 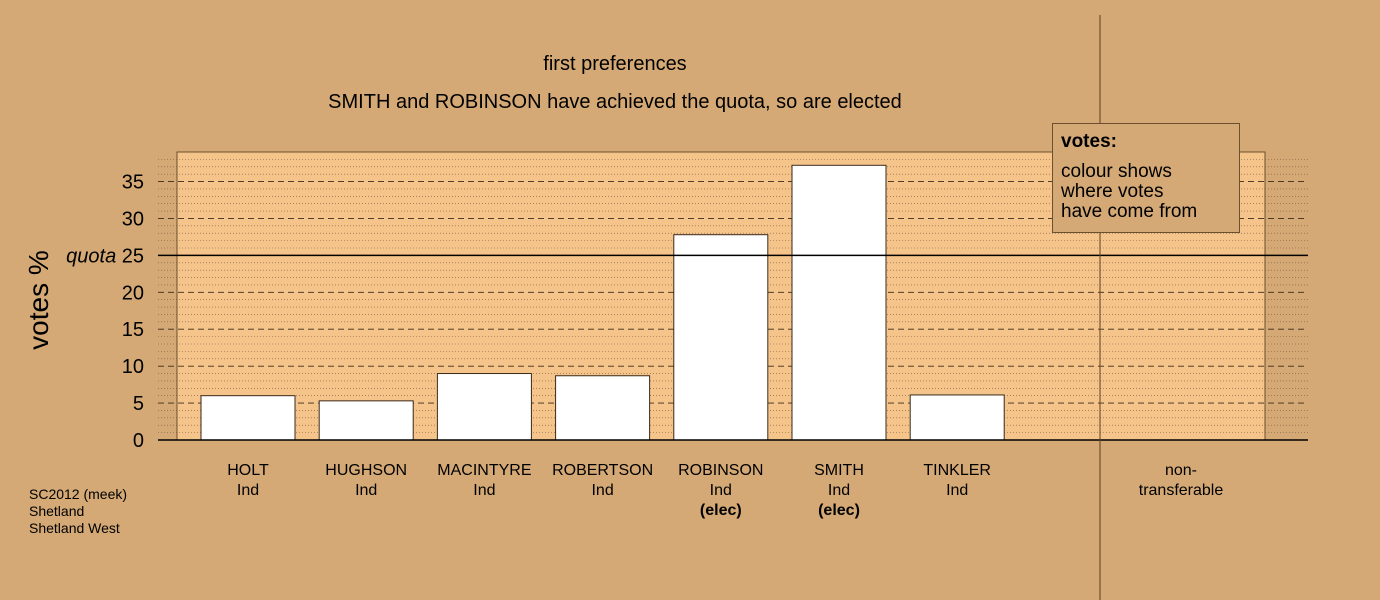 I want to click on y-tick-label: 10, so click(x=133, y=367).